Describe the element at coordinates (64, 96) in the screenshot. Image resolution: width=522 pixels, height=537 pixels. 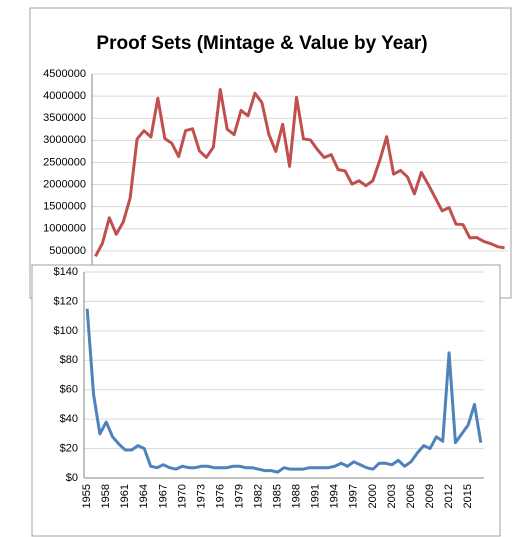
I see `y-tick-label: 4000000` at that location.